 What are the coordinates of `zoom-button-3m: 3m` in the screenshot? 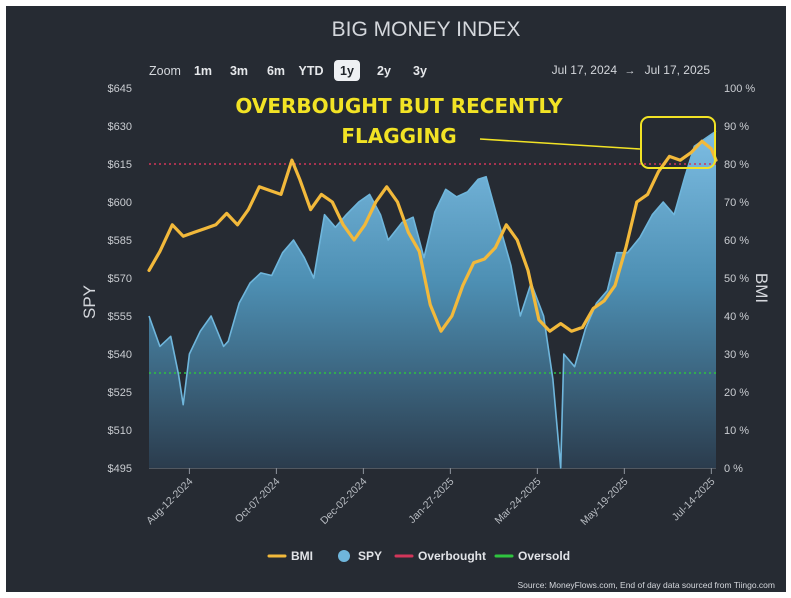 It's located at (239, 71).